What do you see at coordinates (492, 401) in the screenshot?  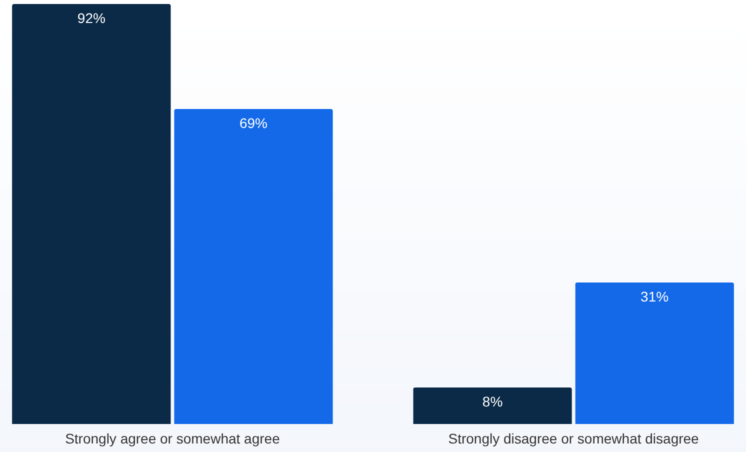 I see `data-label: 8%` at bounding box center [492, 401].